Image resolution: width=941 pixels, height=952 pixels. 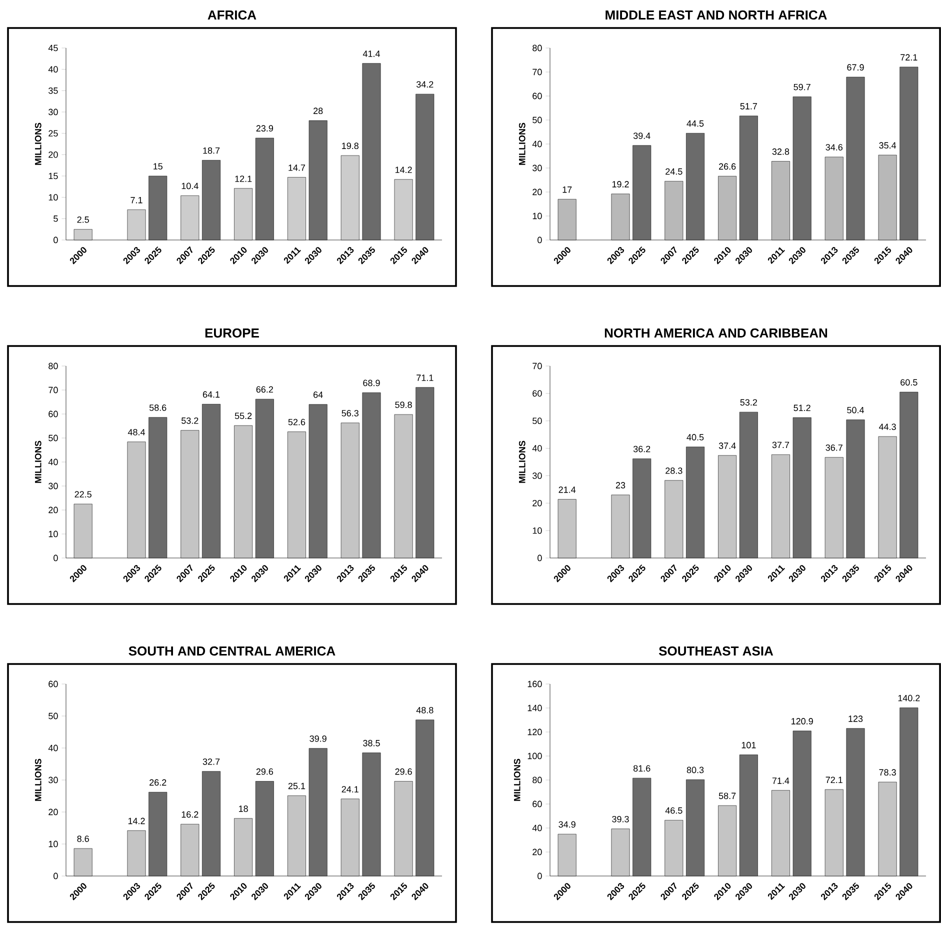 What do you see at coordinates (887, 145) in the screenshot?
I see `data-label: 35.4` at bounding box center [887, 145].